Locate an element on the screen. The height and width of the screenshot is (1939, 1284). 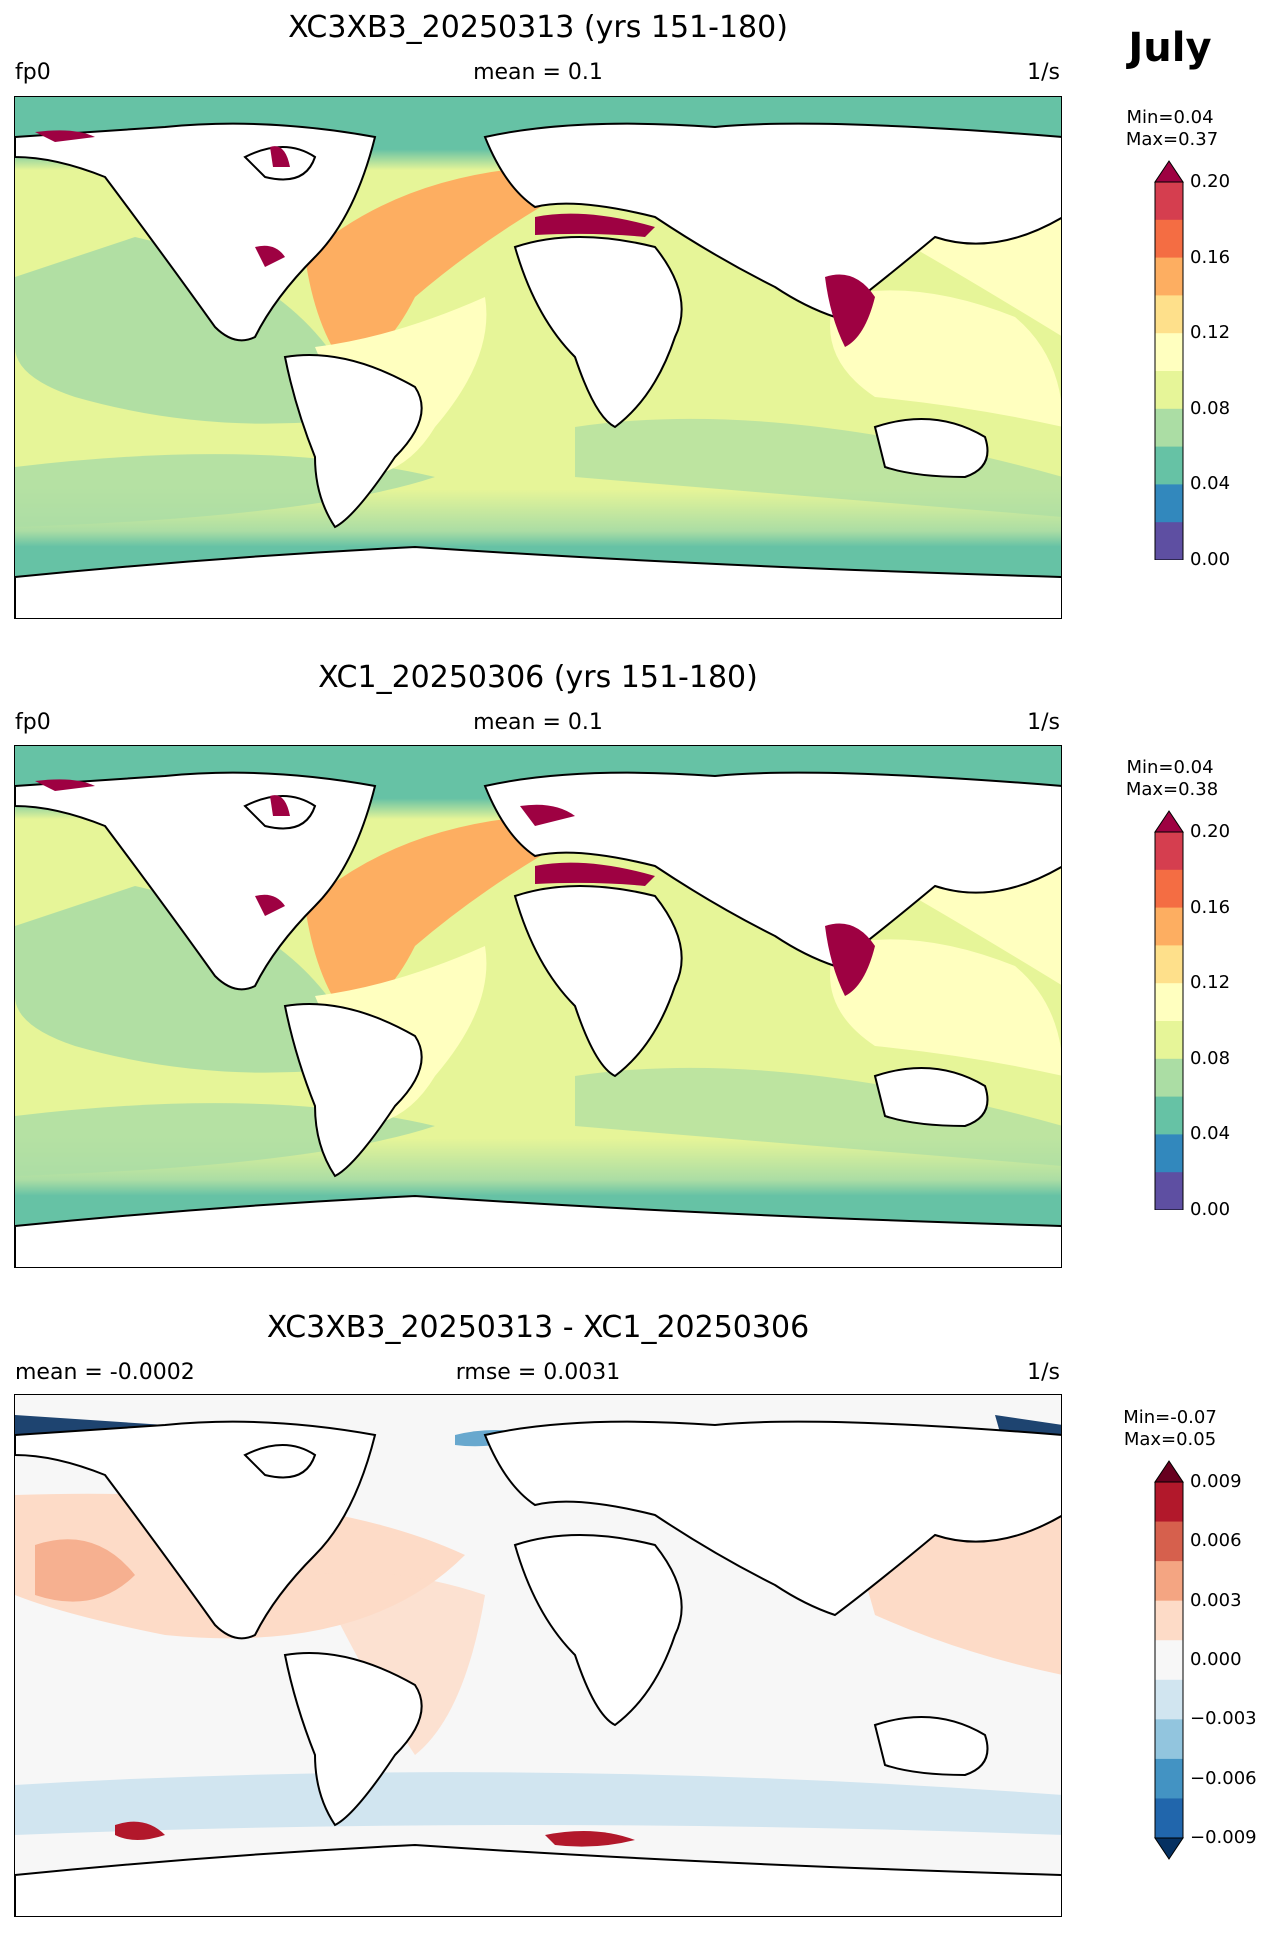
colorbar-tick-label: 0.08 is located at coordinates (1210, 1058).